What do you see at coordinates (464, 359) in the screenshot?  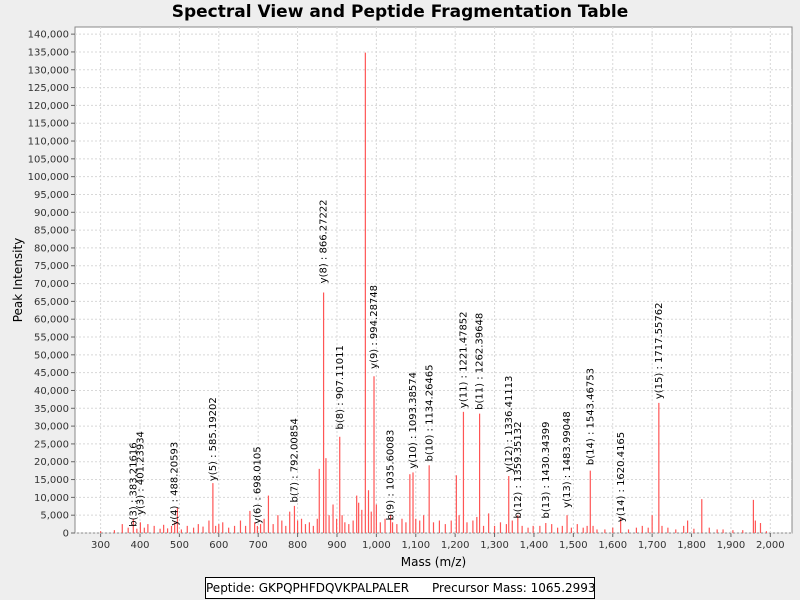 I see `peak-annotation: y(11) : 1221.47852` at bounding box center [464, 359].